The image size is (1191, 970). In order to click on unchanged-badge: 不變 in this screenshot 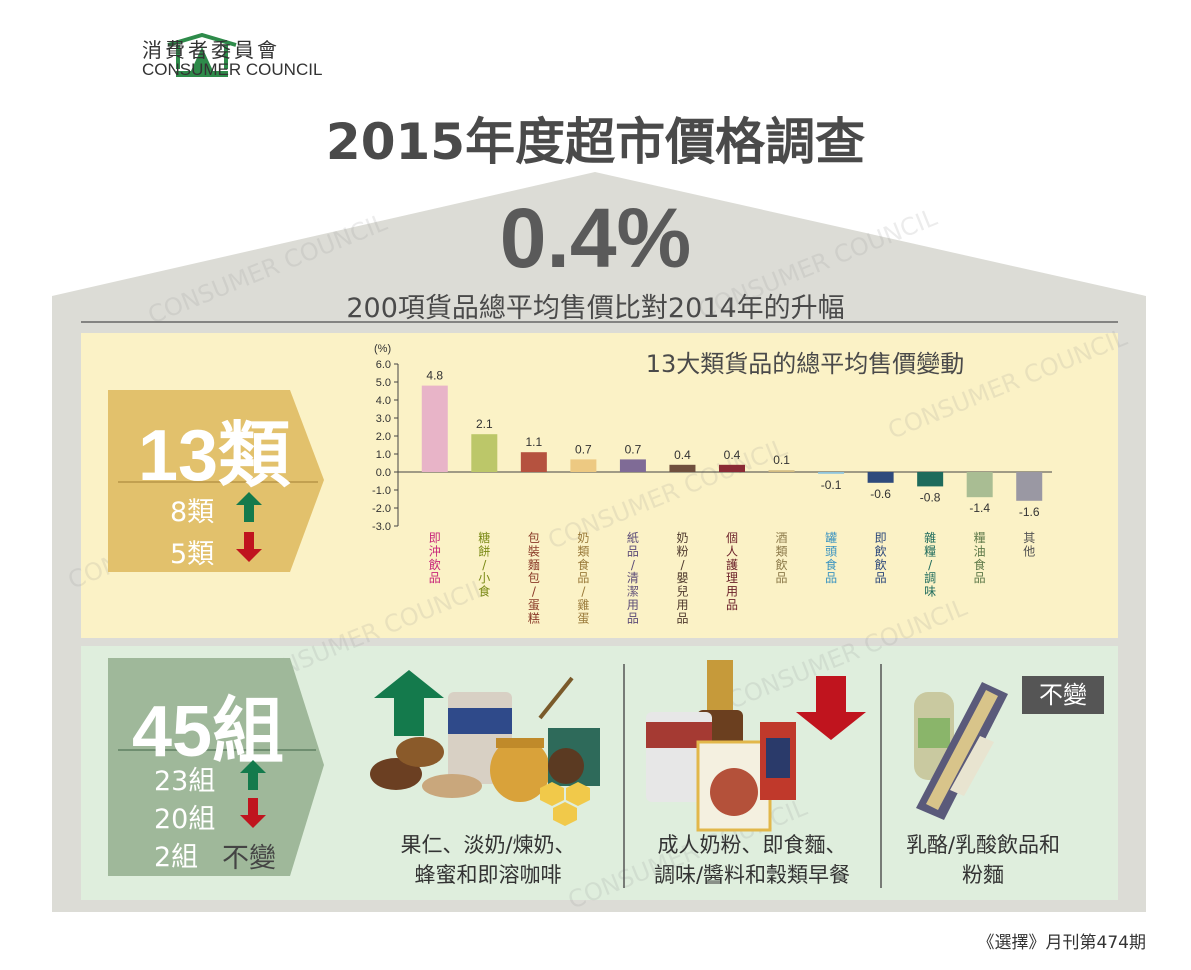, I will do `click(1063, 695)`.